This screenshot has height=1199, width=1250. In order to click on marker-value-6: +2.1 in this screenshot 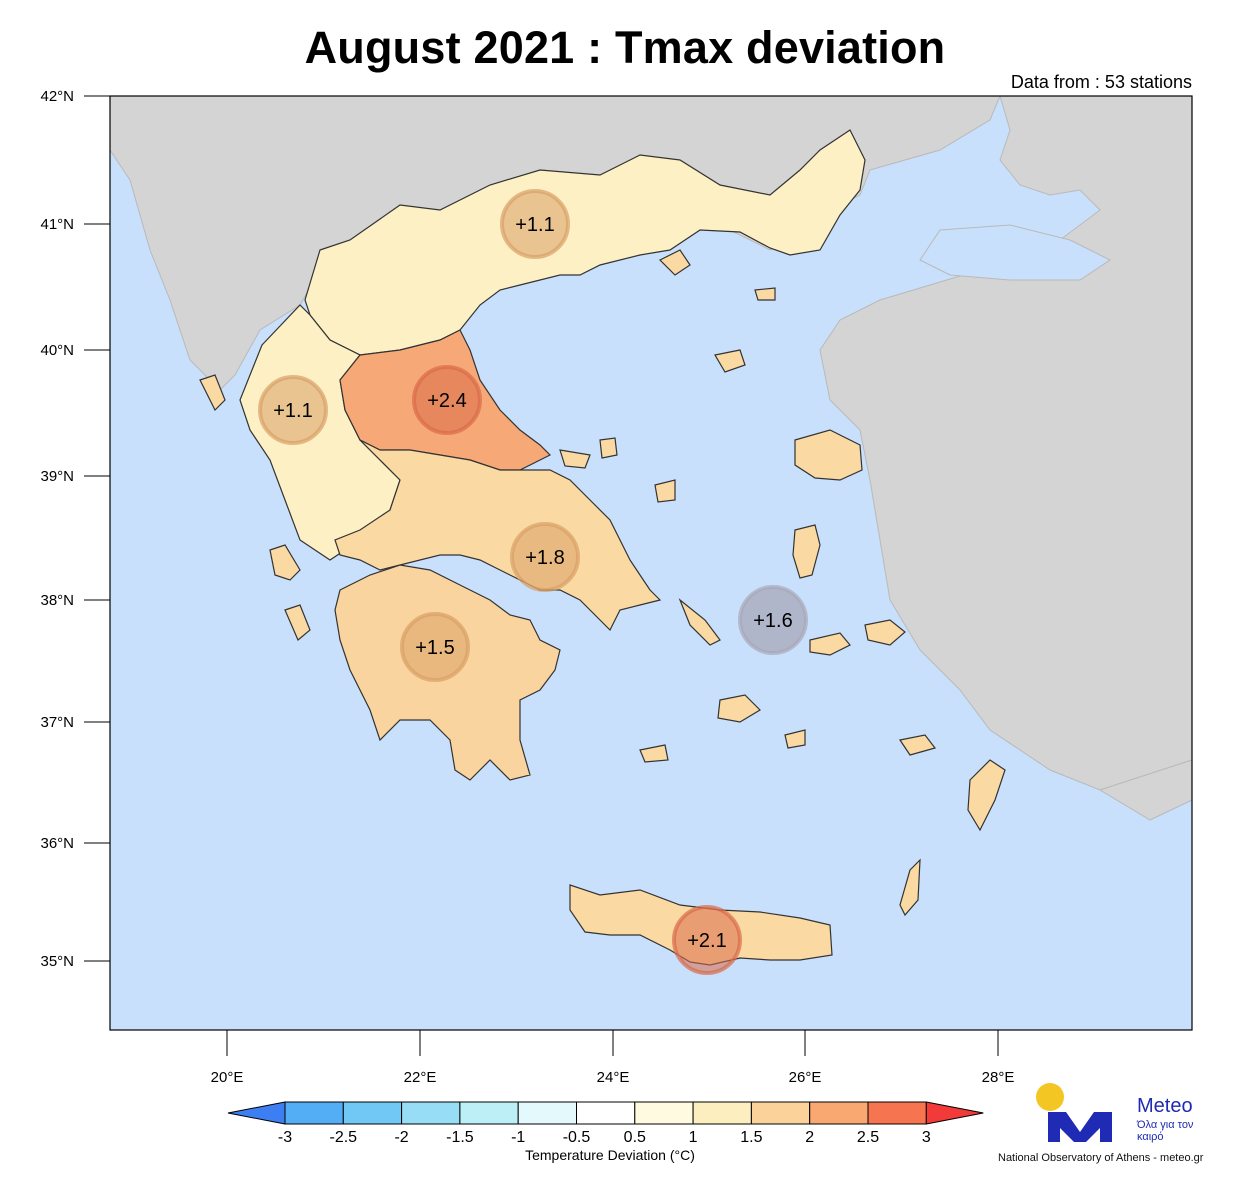, I will do `click(706, 941)`.